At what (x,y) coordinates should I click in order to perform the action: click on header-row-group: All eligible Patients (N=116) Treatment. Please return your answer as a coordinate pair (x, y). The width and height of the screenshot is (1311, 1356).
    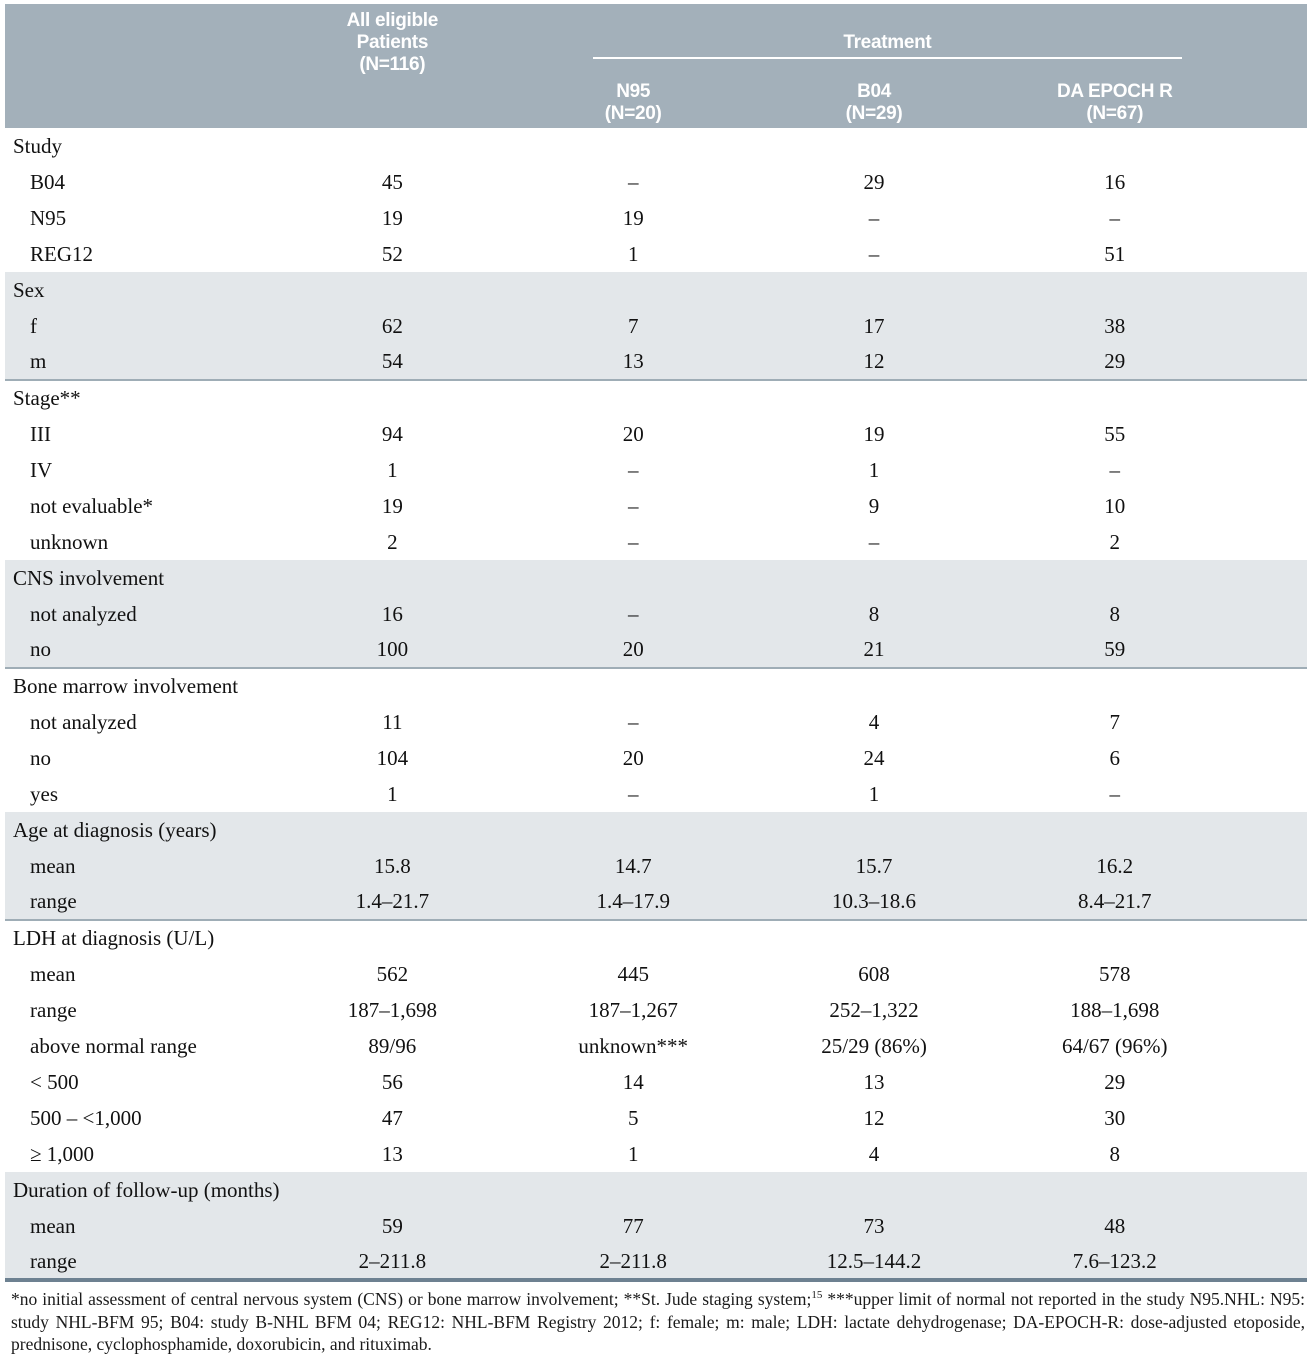
    Looking at the image, I should click on (656, 66).